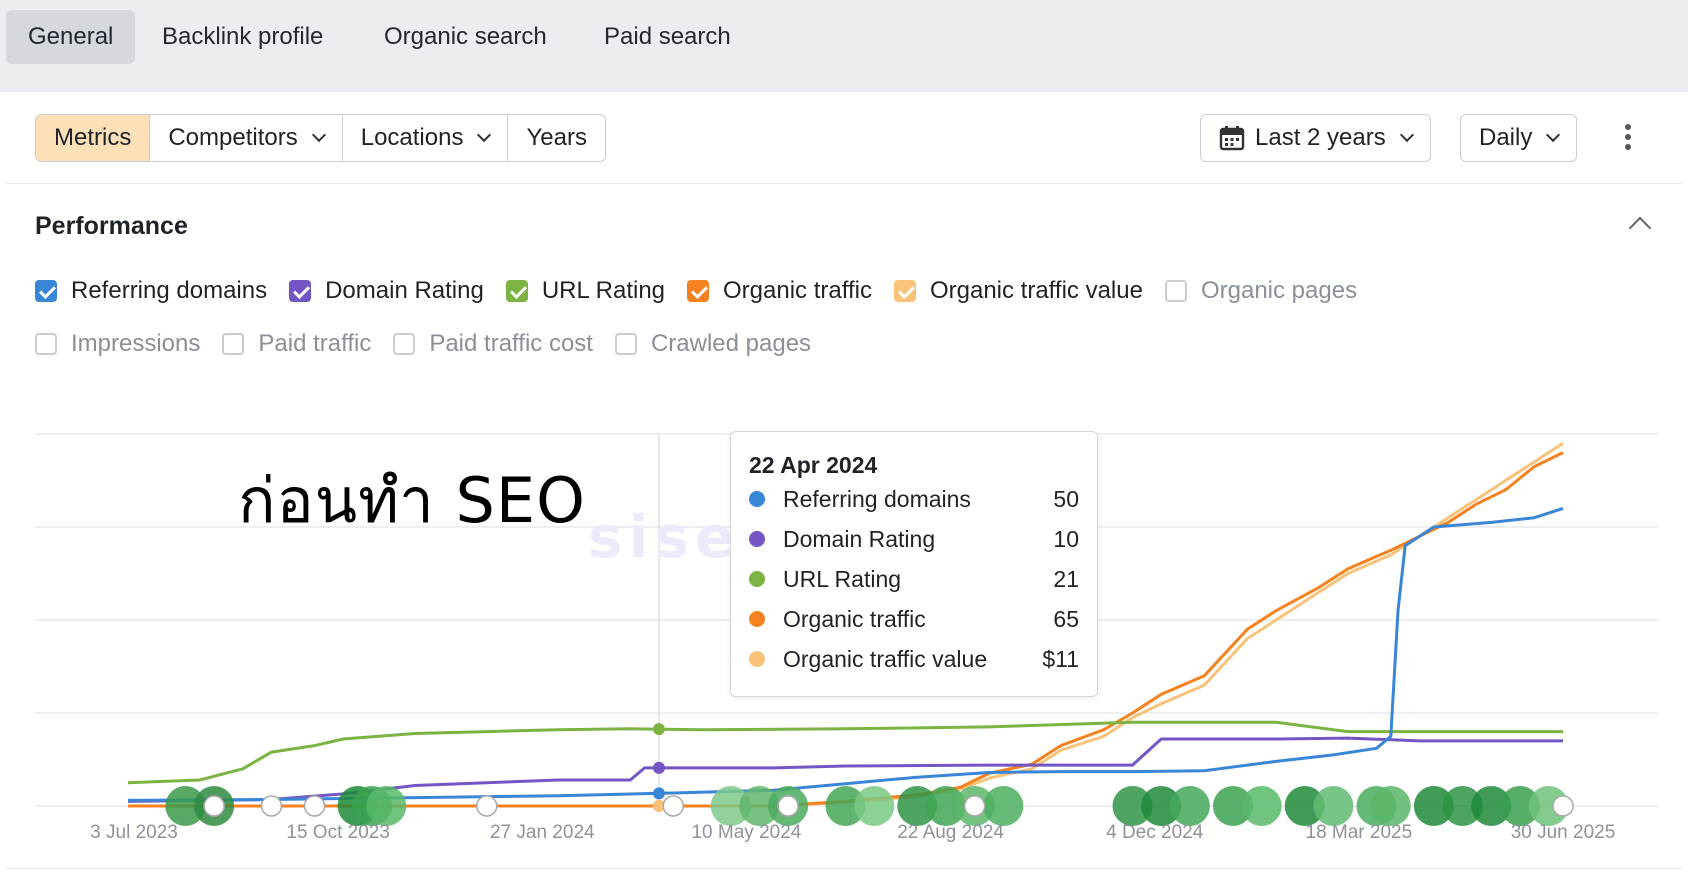  What do you see at coordinates (844, 46) in the screenshot?
I see `top-tab-bar` at bounding box center [844, 46].